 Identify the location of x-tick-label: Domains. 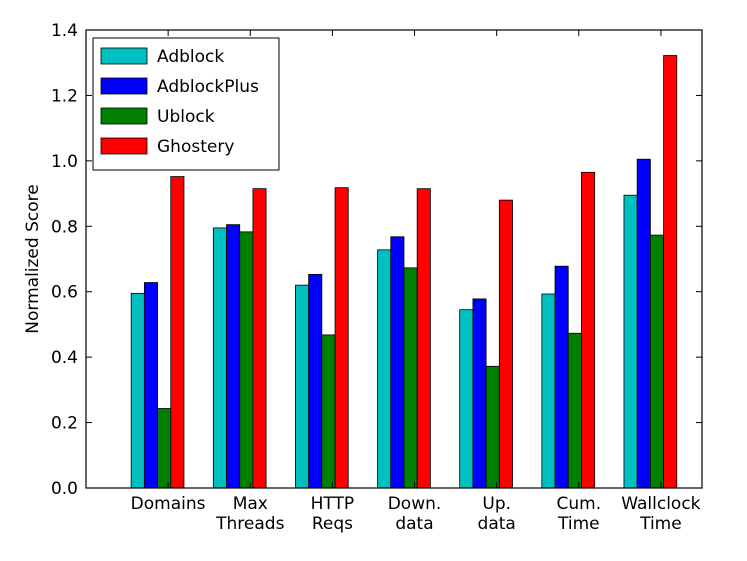
(168, 504).